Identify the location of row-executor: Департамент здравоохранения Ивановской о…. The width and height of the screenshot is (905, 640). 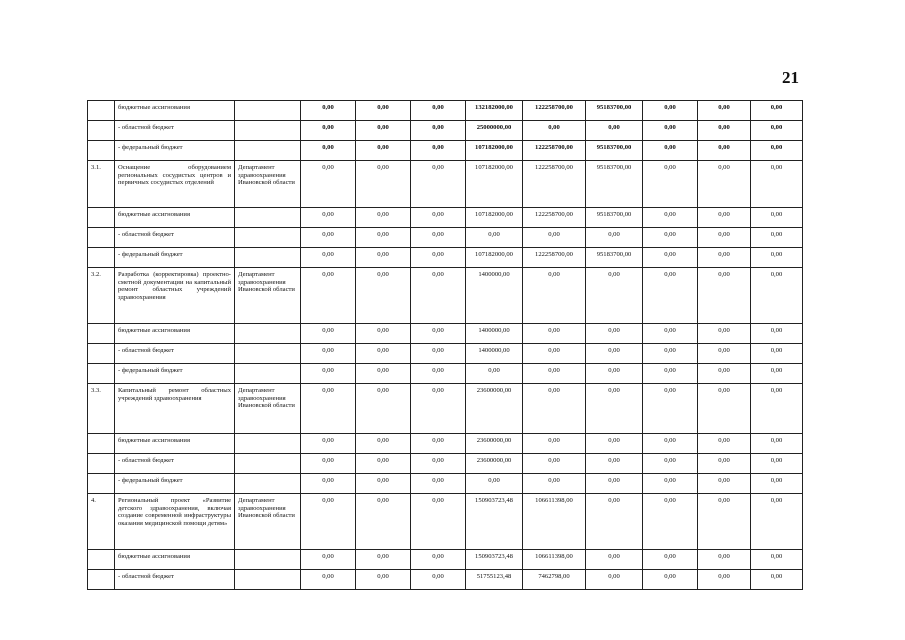
(267, 521).